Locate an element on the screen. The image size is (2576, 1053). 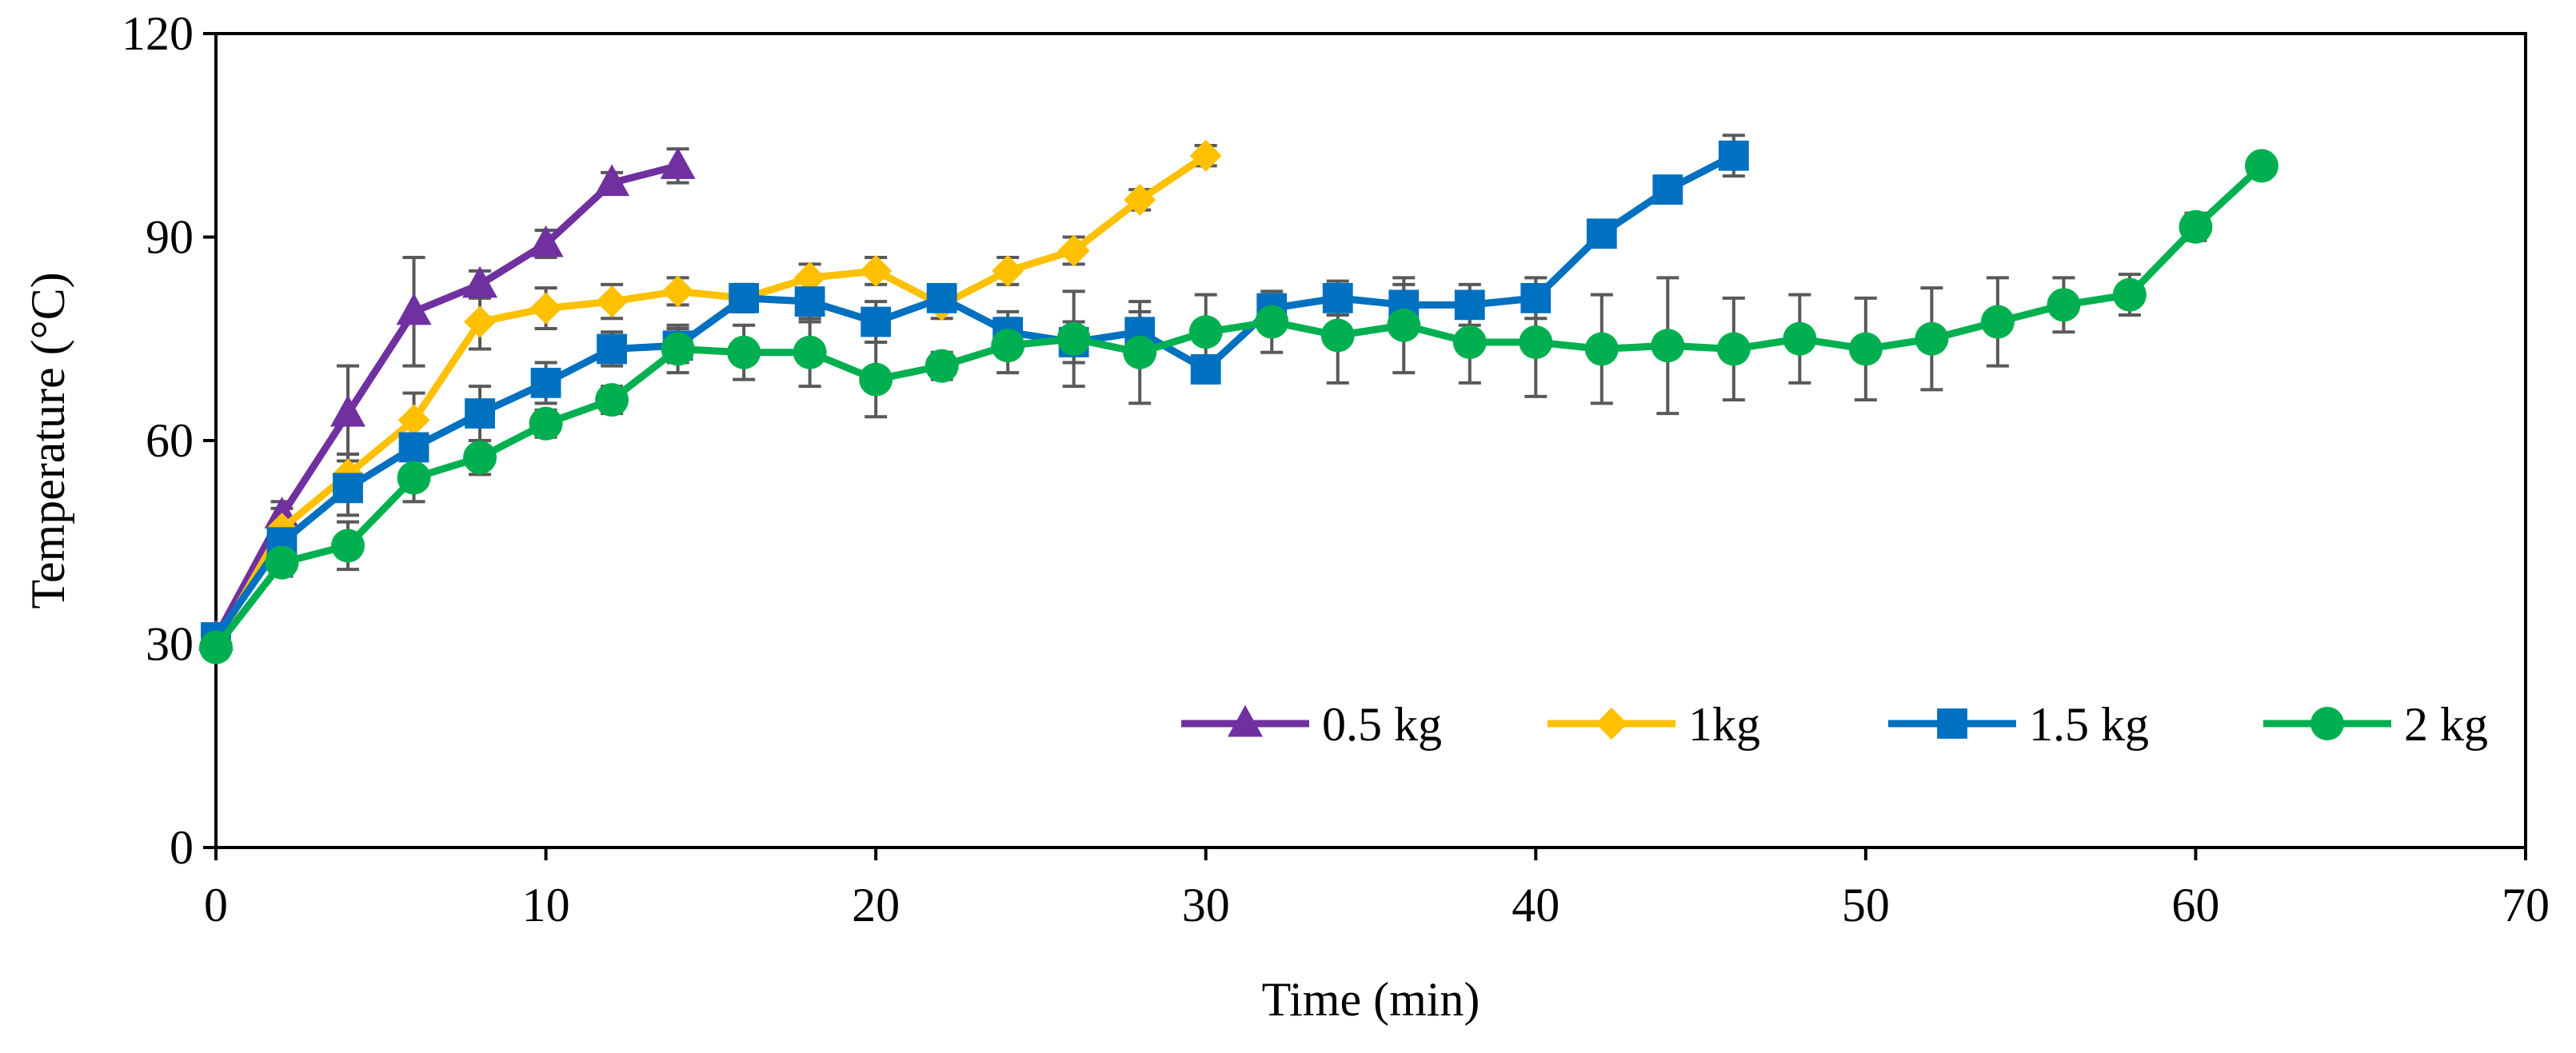
x-tick-label: 20 is located at coordinates (876, 905).